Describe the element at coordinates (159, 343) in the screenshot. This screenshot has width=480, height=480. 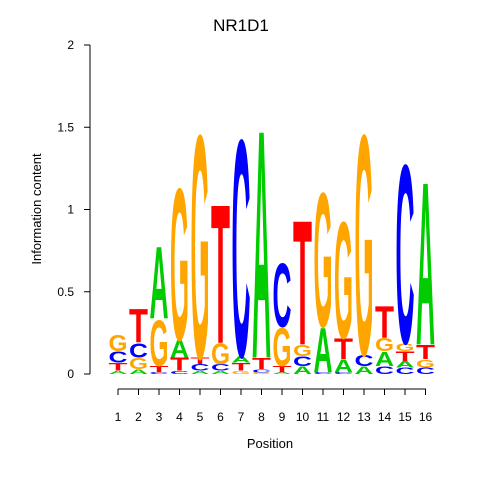
I see `logo-letter-G-pos-3: G` at that location.